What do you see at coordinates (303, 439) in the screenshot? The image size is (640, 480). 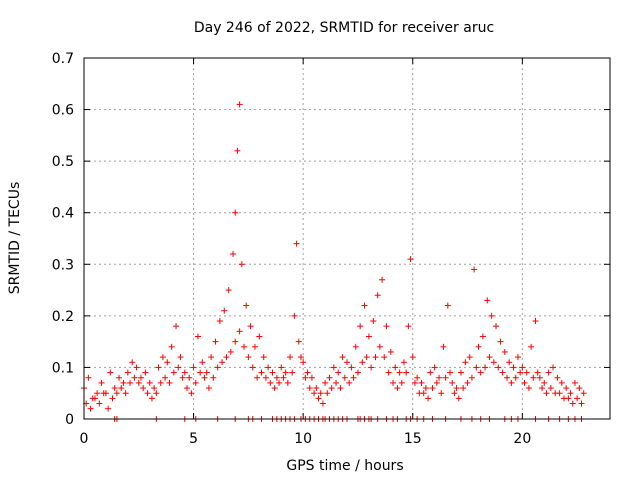 I see `x-tick-label: 10` at bounding box center [303, 439].